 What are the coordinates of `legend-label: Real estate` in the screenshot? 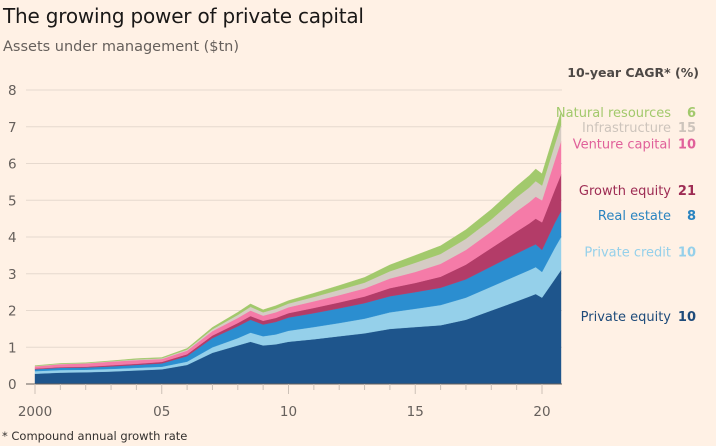 It's located at (634, 216).